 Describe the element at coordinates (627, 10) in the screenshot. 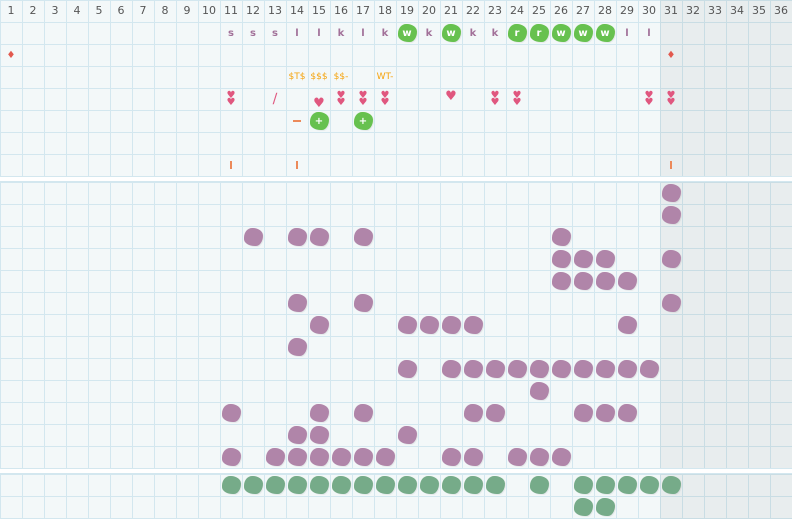

I see `column-header: 29` at that location.